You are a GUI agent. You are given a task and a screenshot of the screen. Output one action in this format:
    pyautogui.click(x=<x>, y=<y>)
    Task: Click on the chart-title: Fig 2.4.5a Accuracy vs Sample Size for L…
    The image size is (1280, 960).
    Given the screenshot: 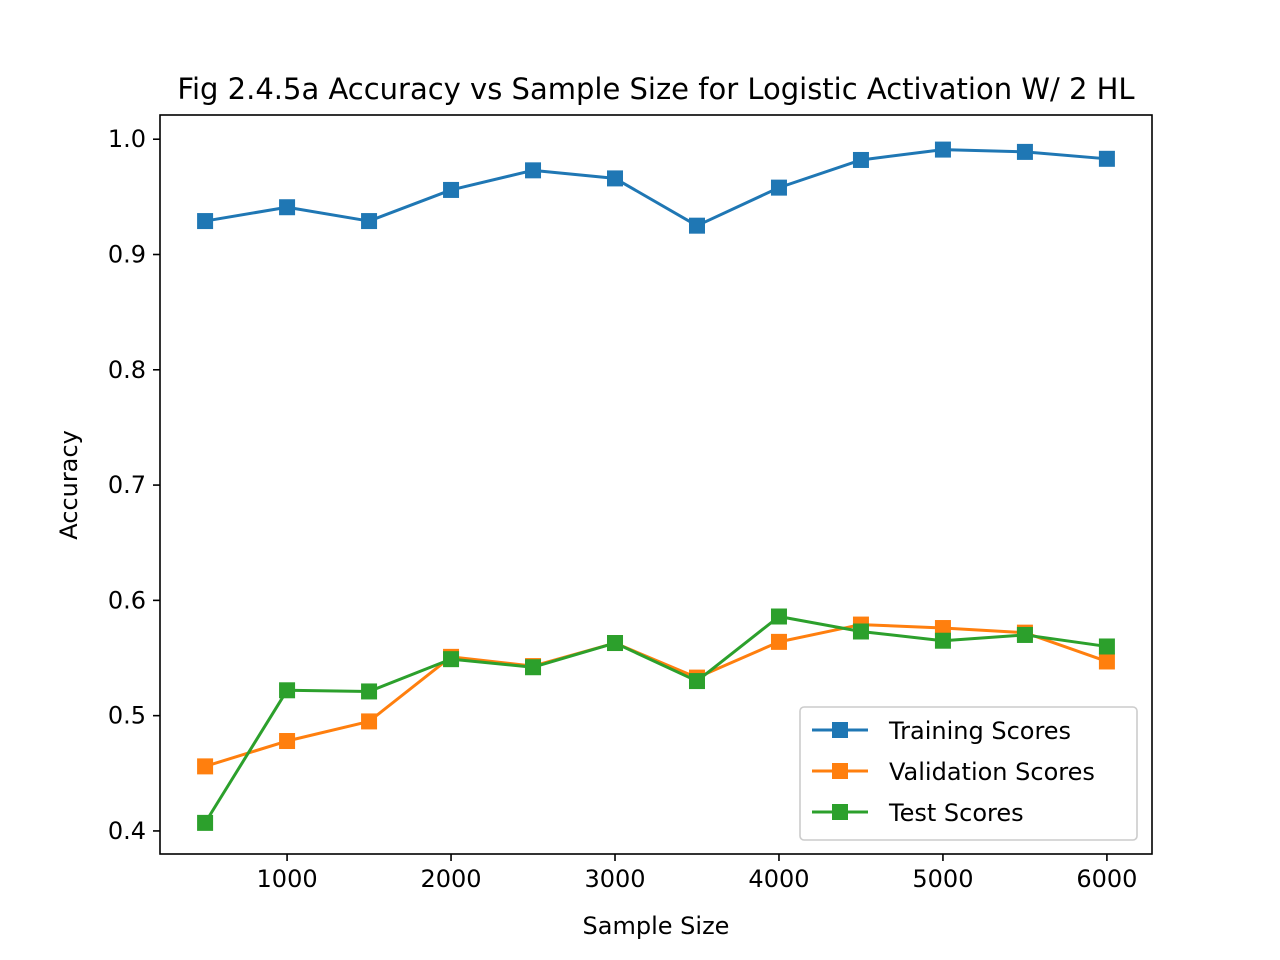 What is the action you would take?
    pyautogui.click(x=655, y=89)
    